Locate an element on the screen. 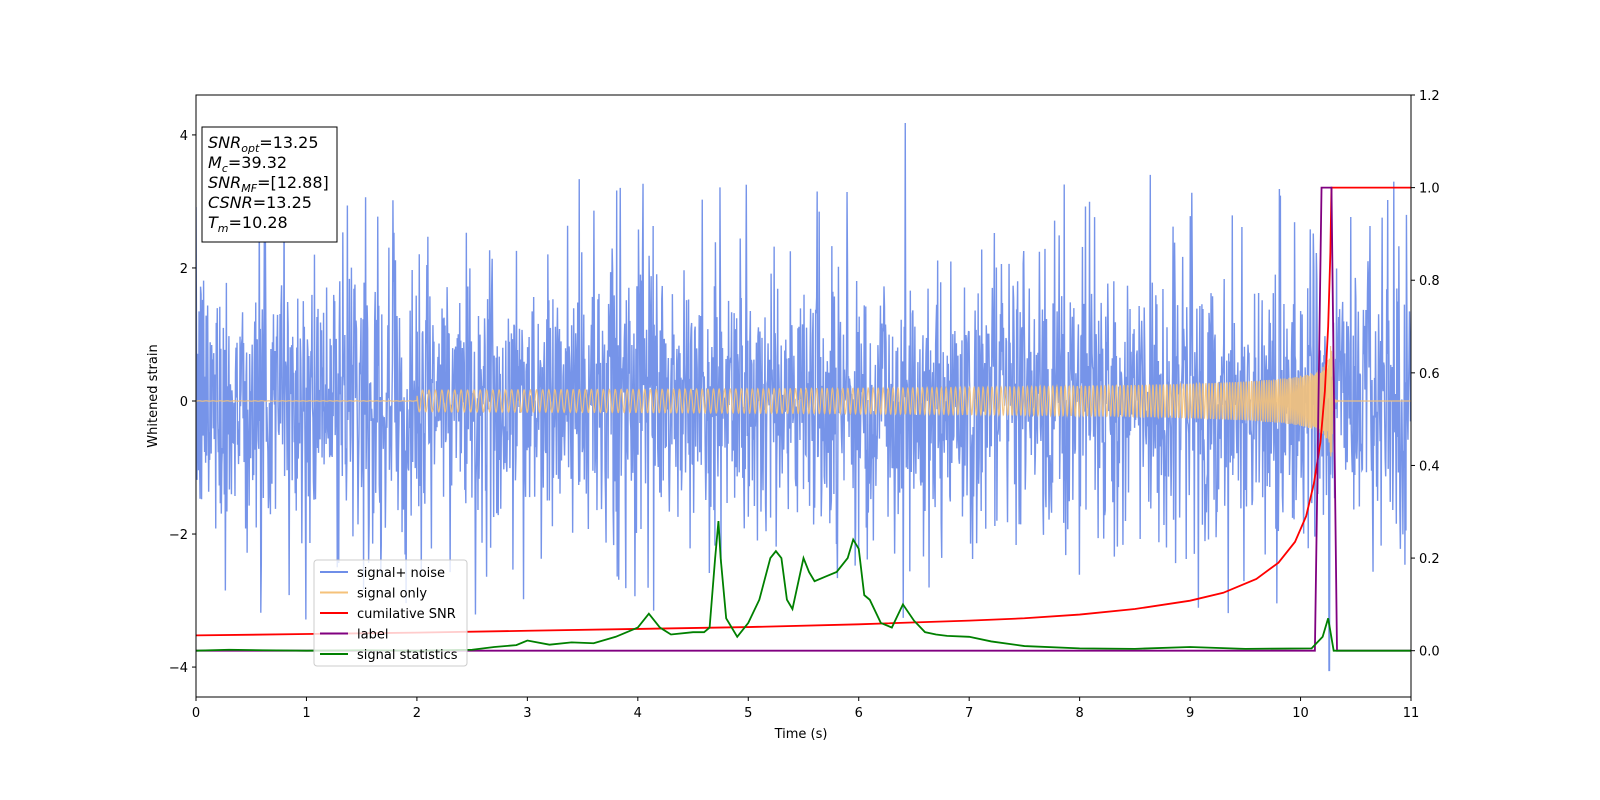 This screenshot has width=1600, height=800. x-tick-label: 0 is located at coordinates (196, 713).